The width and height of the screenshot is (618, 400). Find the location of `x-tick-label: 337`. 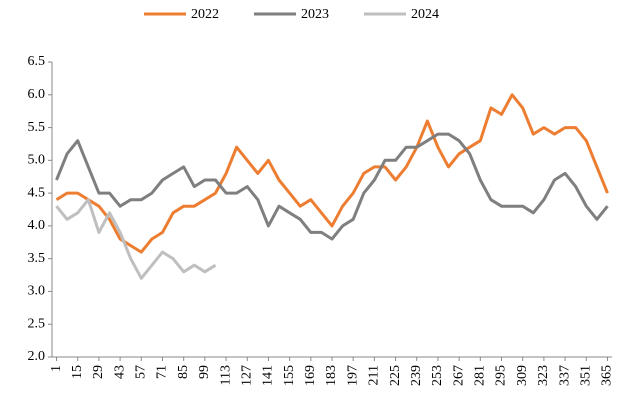

x-tick-label: 337 is located at coordinates (564, 375).